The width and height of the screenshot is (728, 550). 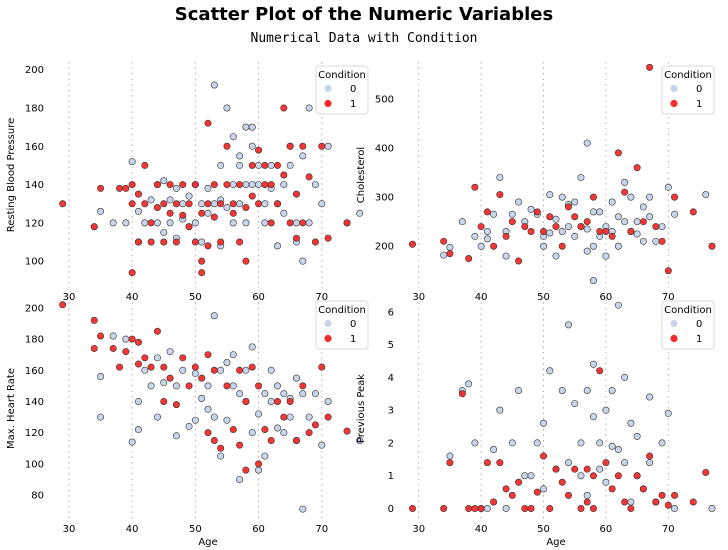 I want to click on y-tick-label: 300, so click(x=384, y=198).